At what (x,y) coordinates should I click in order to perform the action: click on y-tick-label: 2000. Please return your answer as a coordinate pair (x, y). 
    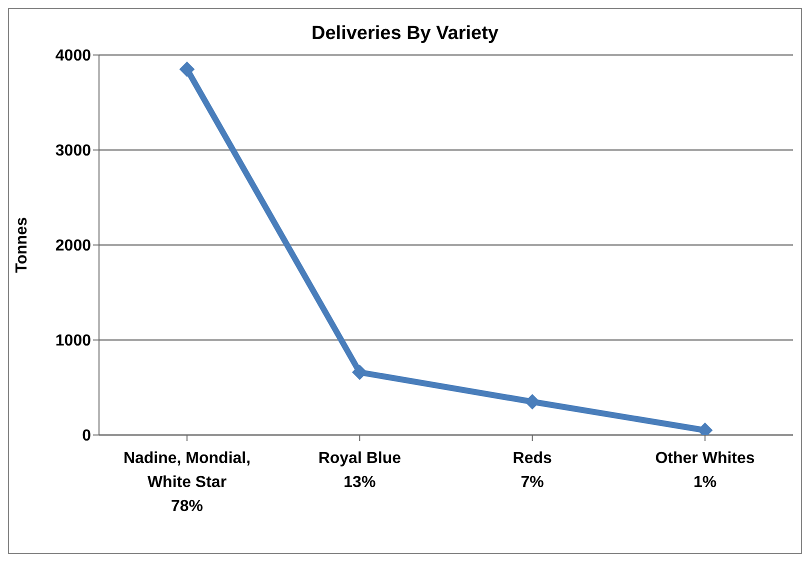
    Looking at the image, I should click on (73, 246).